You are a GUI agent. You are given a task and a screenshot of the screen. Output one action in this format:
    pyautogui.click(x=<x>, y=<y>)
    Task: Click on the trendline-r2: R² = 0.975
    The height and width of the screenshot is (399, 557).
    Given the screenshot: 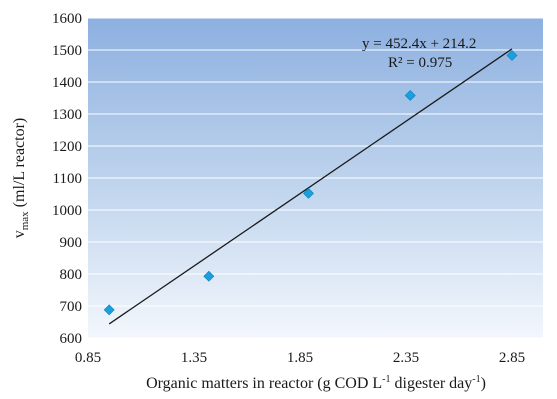 What is the action you would take?
    pyautogui.click(x=420, y=63)
    